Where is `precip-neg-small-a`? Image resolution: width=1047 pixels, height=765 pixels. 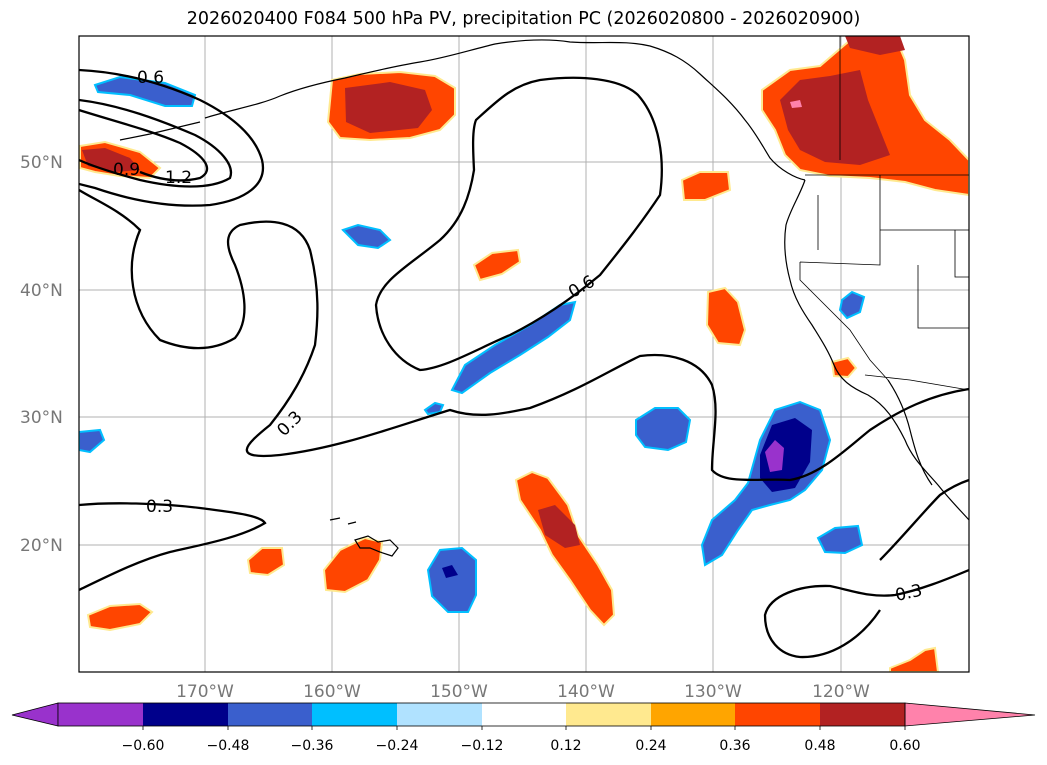 precip-neg-small-a is located at coordinates (366, 236).